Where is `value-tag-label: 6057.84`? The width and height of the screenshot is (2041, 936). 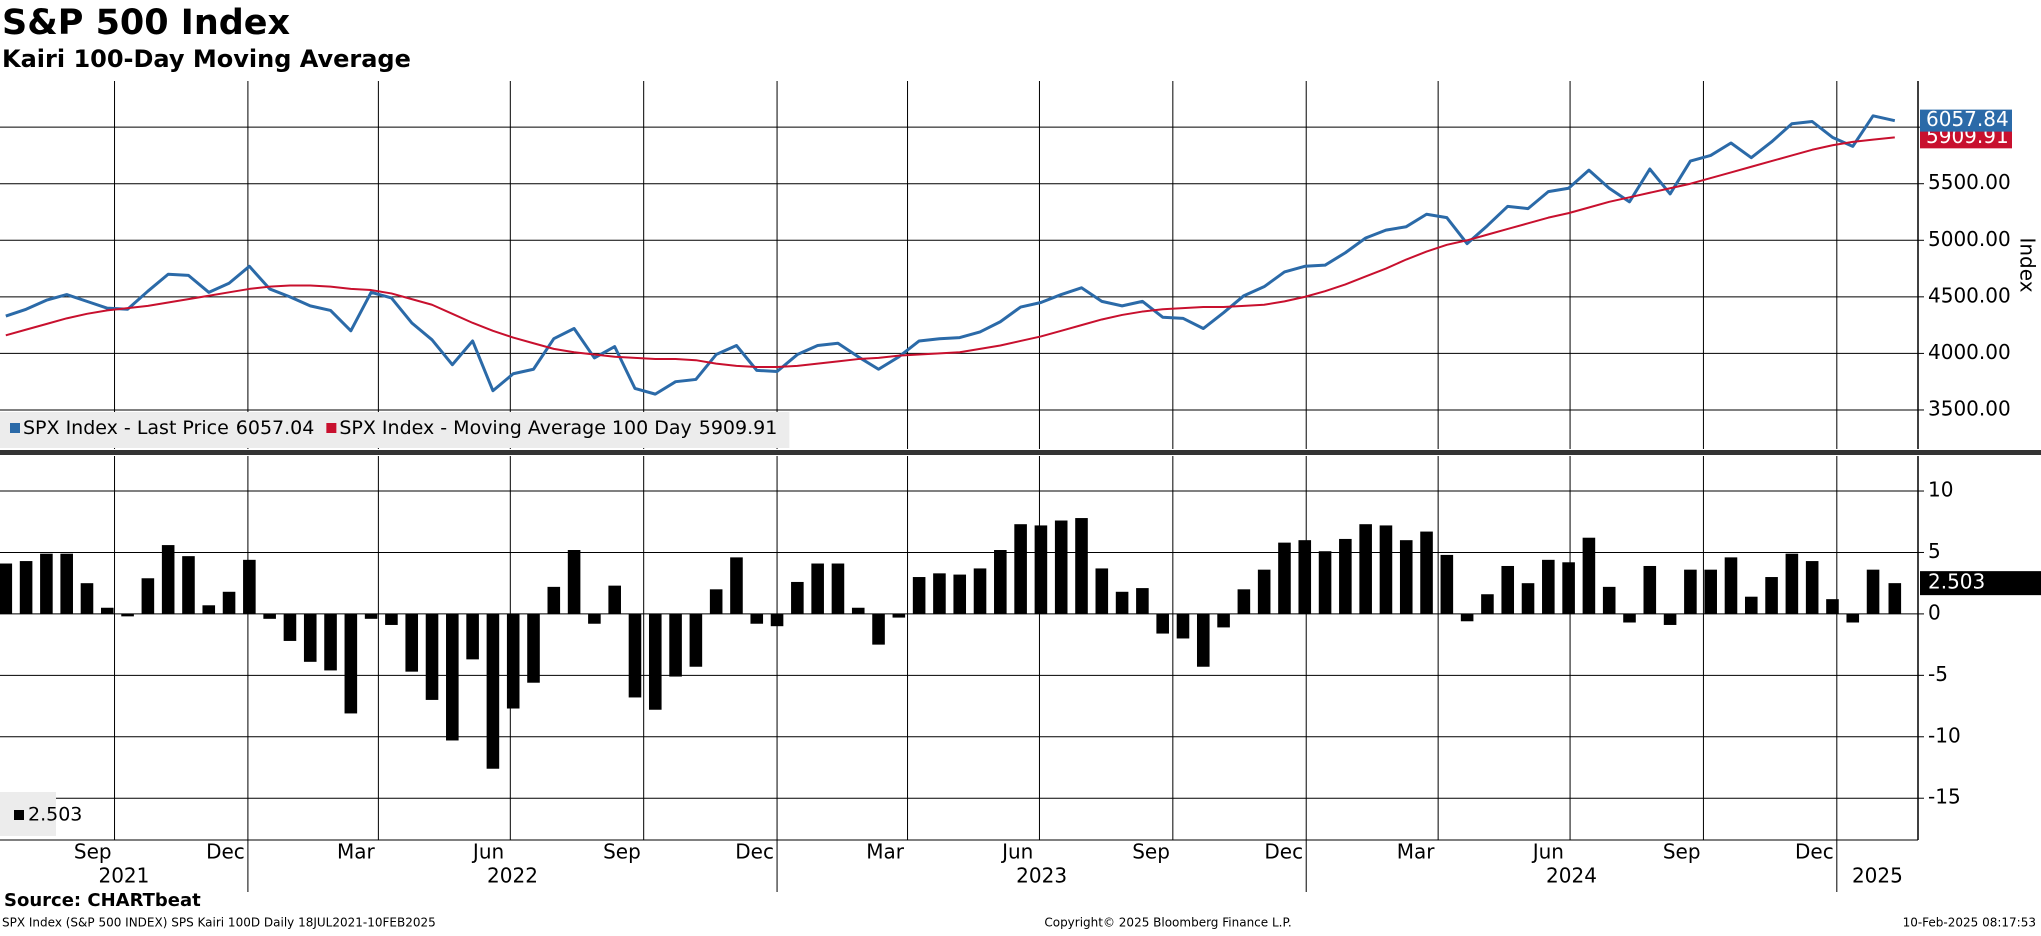
value-tag-label: 6057.84 is located at coordinates (1967, 119).